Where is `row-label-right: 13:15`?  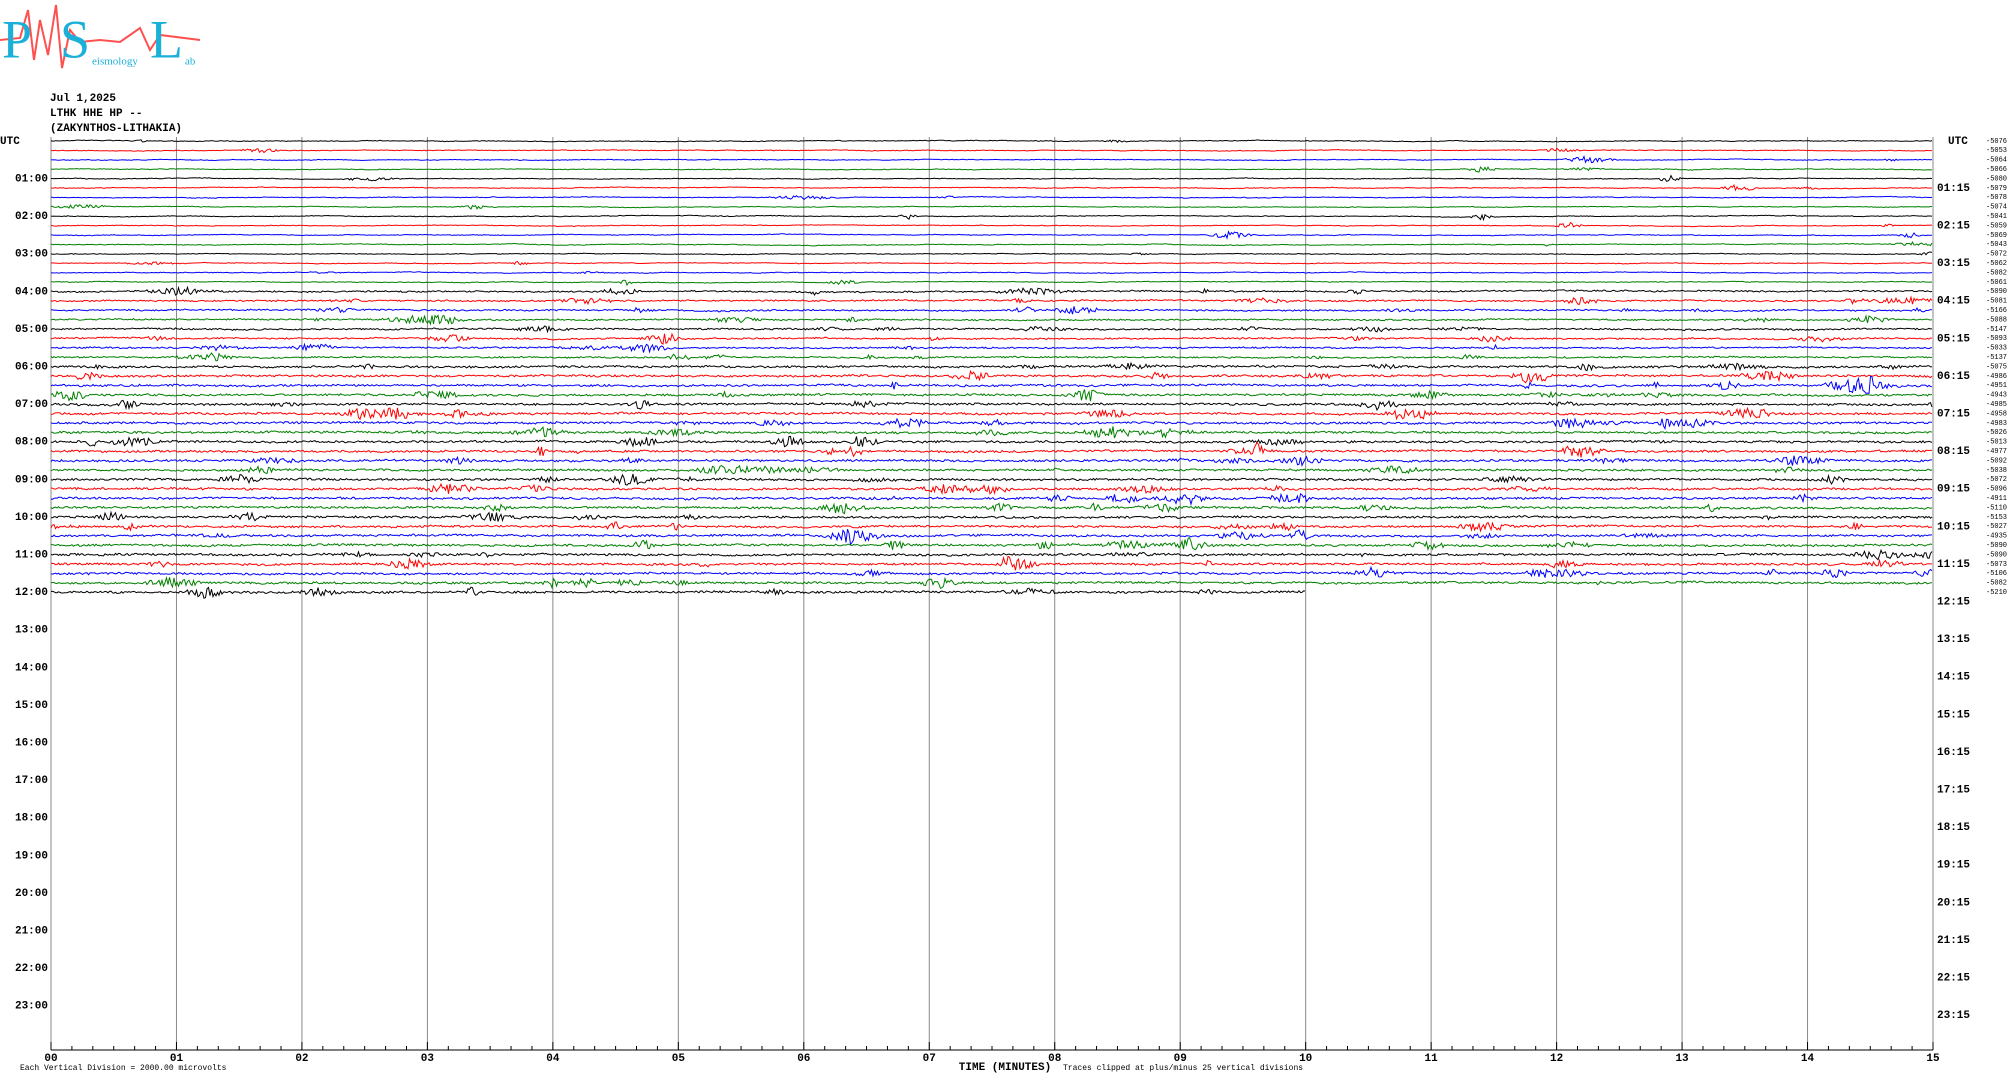
row-label-right: 13:15 is located at coordinates (1953, 640).